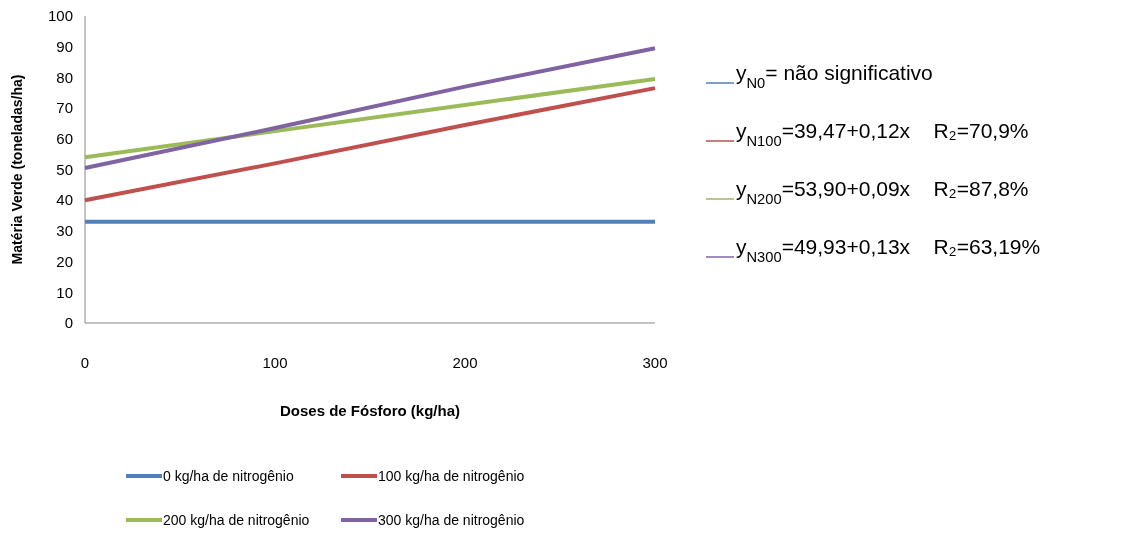 The width and height of the screenshot is (1129, 533). Describe the element at coordinates (64, 200) in the screenshot. I see `y-tick-label: 40` at that location.